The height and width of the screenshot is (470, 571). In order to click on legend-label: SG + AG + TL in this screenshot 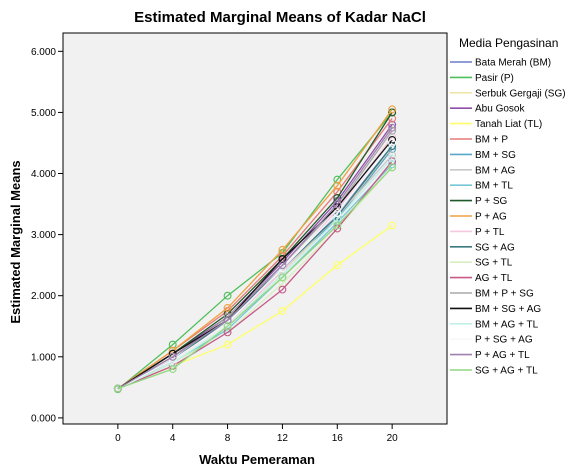, I will do `click(506, 371)`.